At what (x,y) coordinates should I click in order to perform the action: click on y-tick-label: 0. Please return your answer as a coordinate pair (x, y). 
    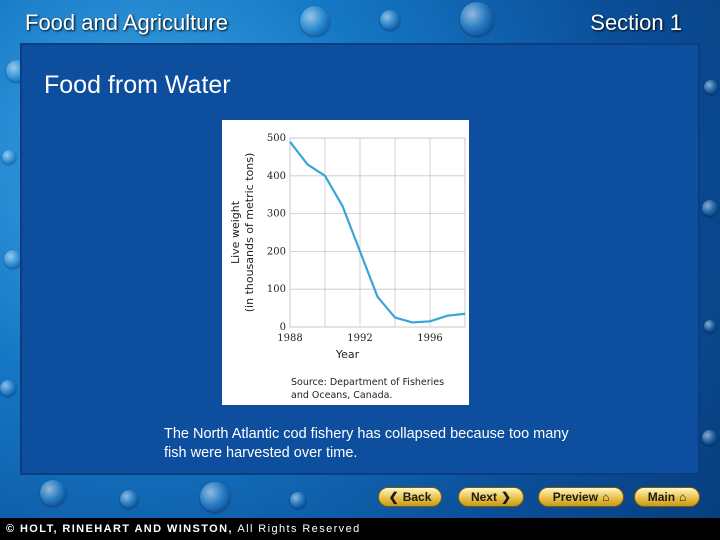
    Looking at the image, I should click on (283, 327).